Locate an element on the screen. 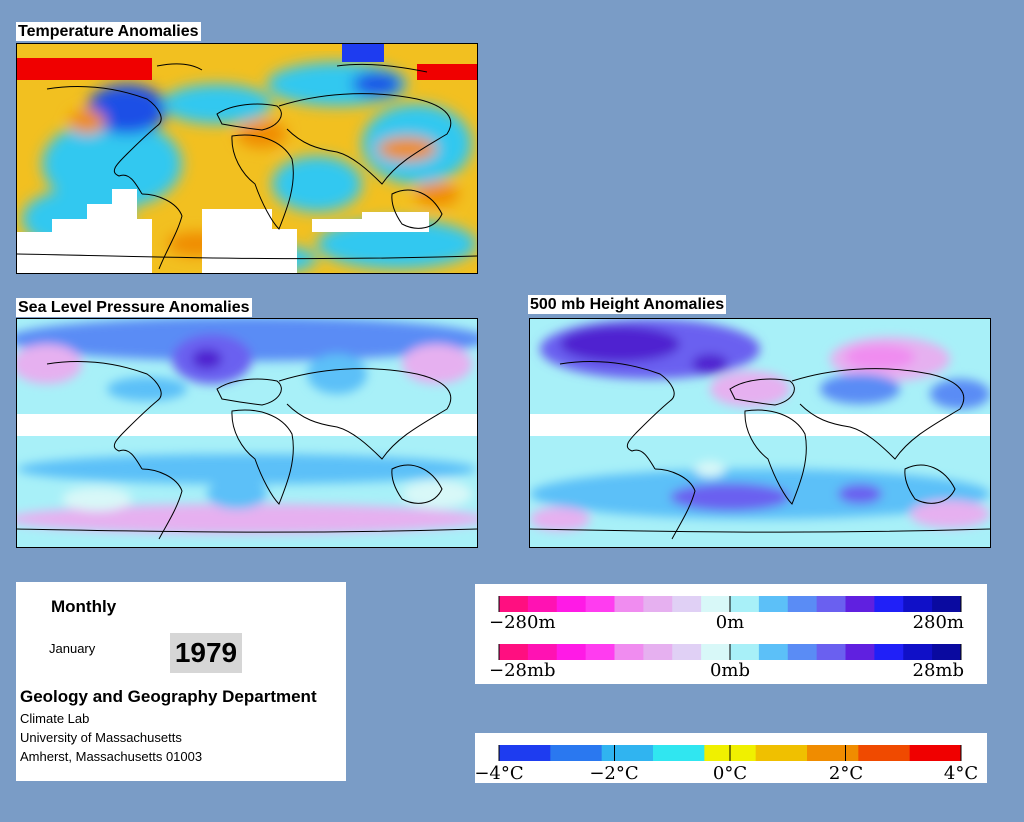 The width and height of the screenshot is (1024, 822). height-min-label: −280m is located at coordinates (522, 622).